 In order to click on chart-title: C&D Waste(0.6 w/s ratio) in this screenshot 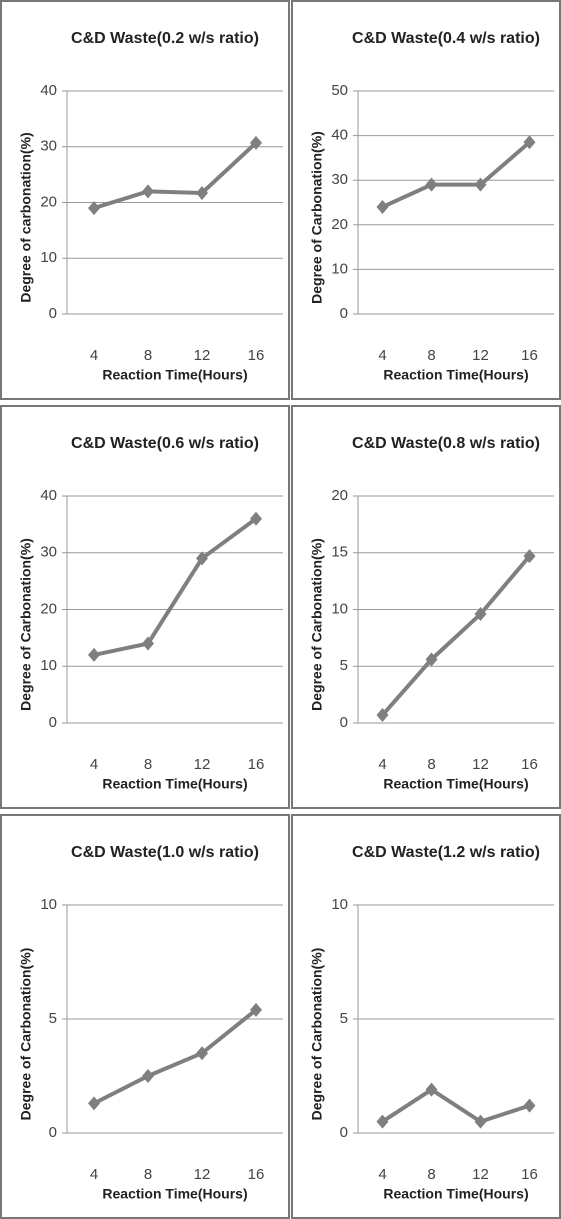, I will do `click(165, 443)`.